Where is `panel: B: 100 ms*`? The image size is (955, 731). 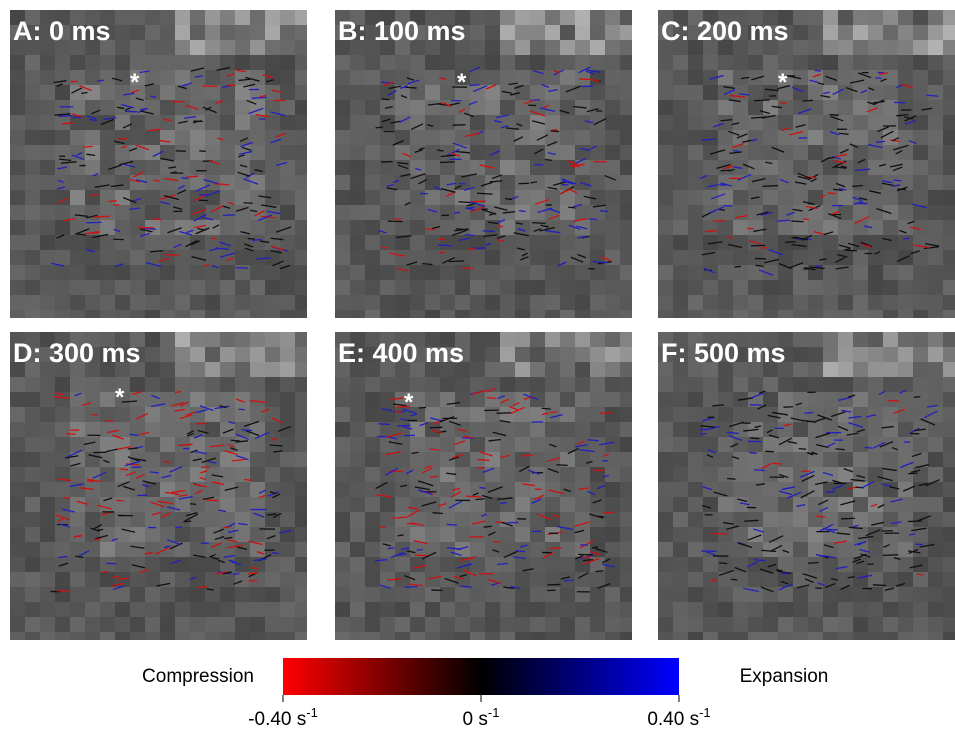
panel: B: 100 ms* is located at coordinates (483, 164).